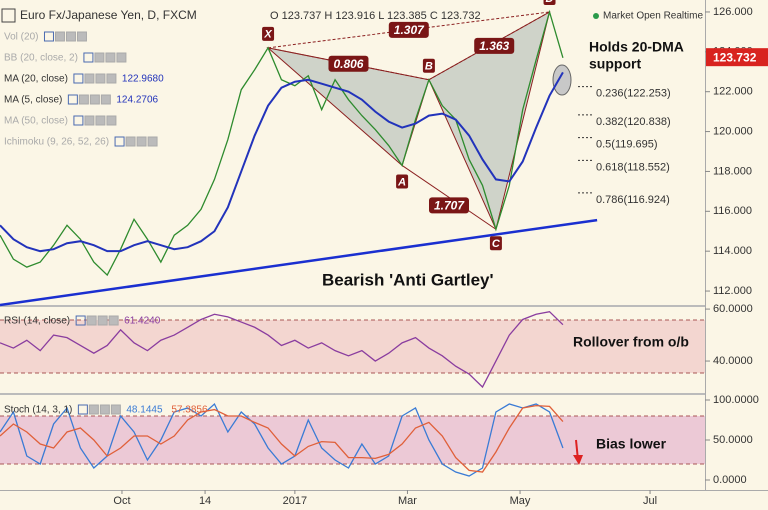 The width and height of the screenshot is (768, 510). What do you see at coordinates (562, 80) in the screenshot?
I see `support-marker` at bounding box center [562, 80].